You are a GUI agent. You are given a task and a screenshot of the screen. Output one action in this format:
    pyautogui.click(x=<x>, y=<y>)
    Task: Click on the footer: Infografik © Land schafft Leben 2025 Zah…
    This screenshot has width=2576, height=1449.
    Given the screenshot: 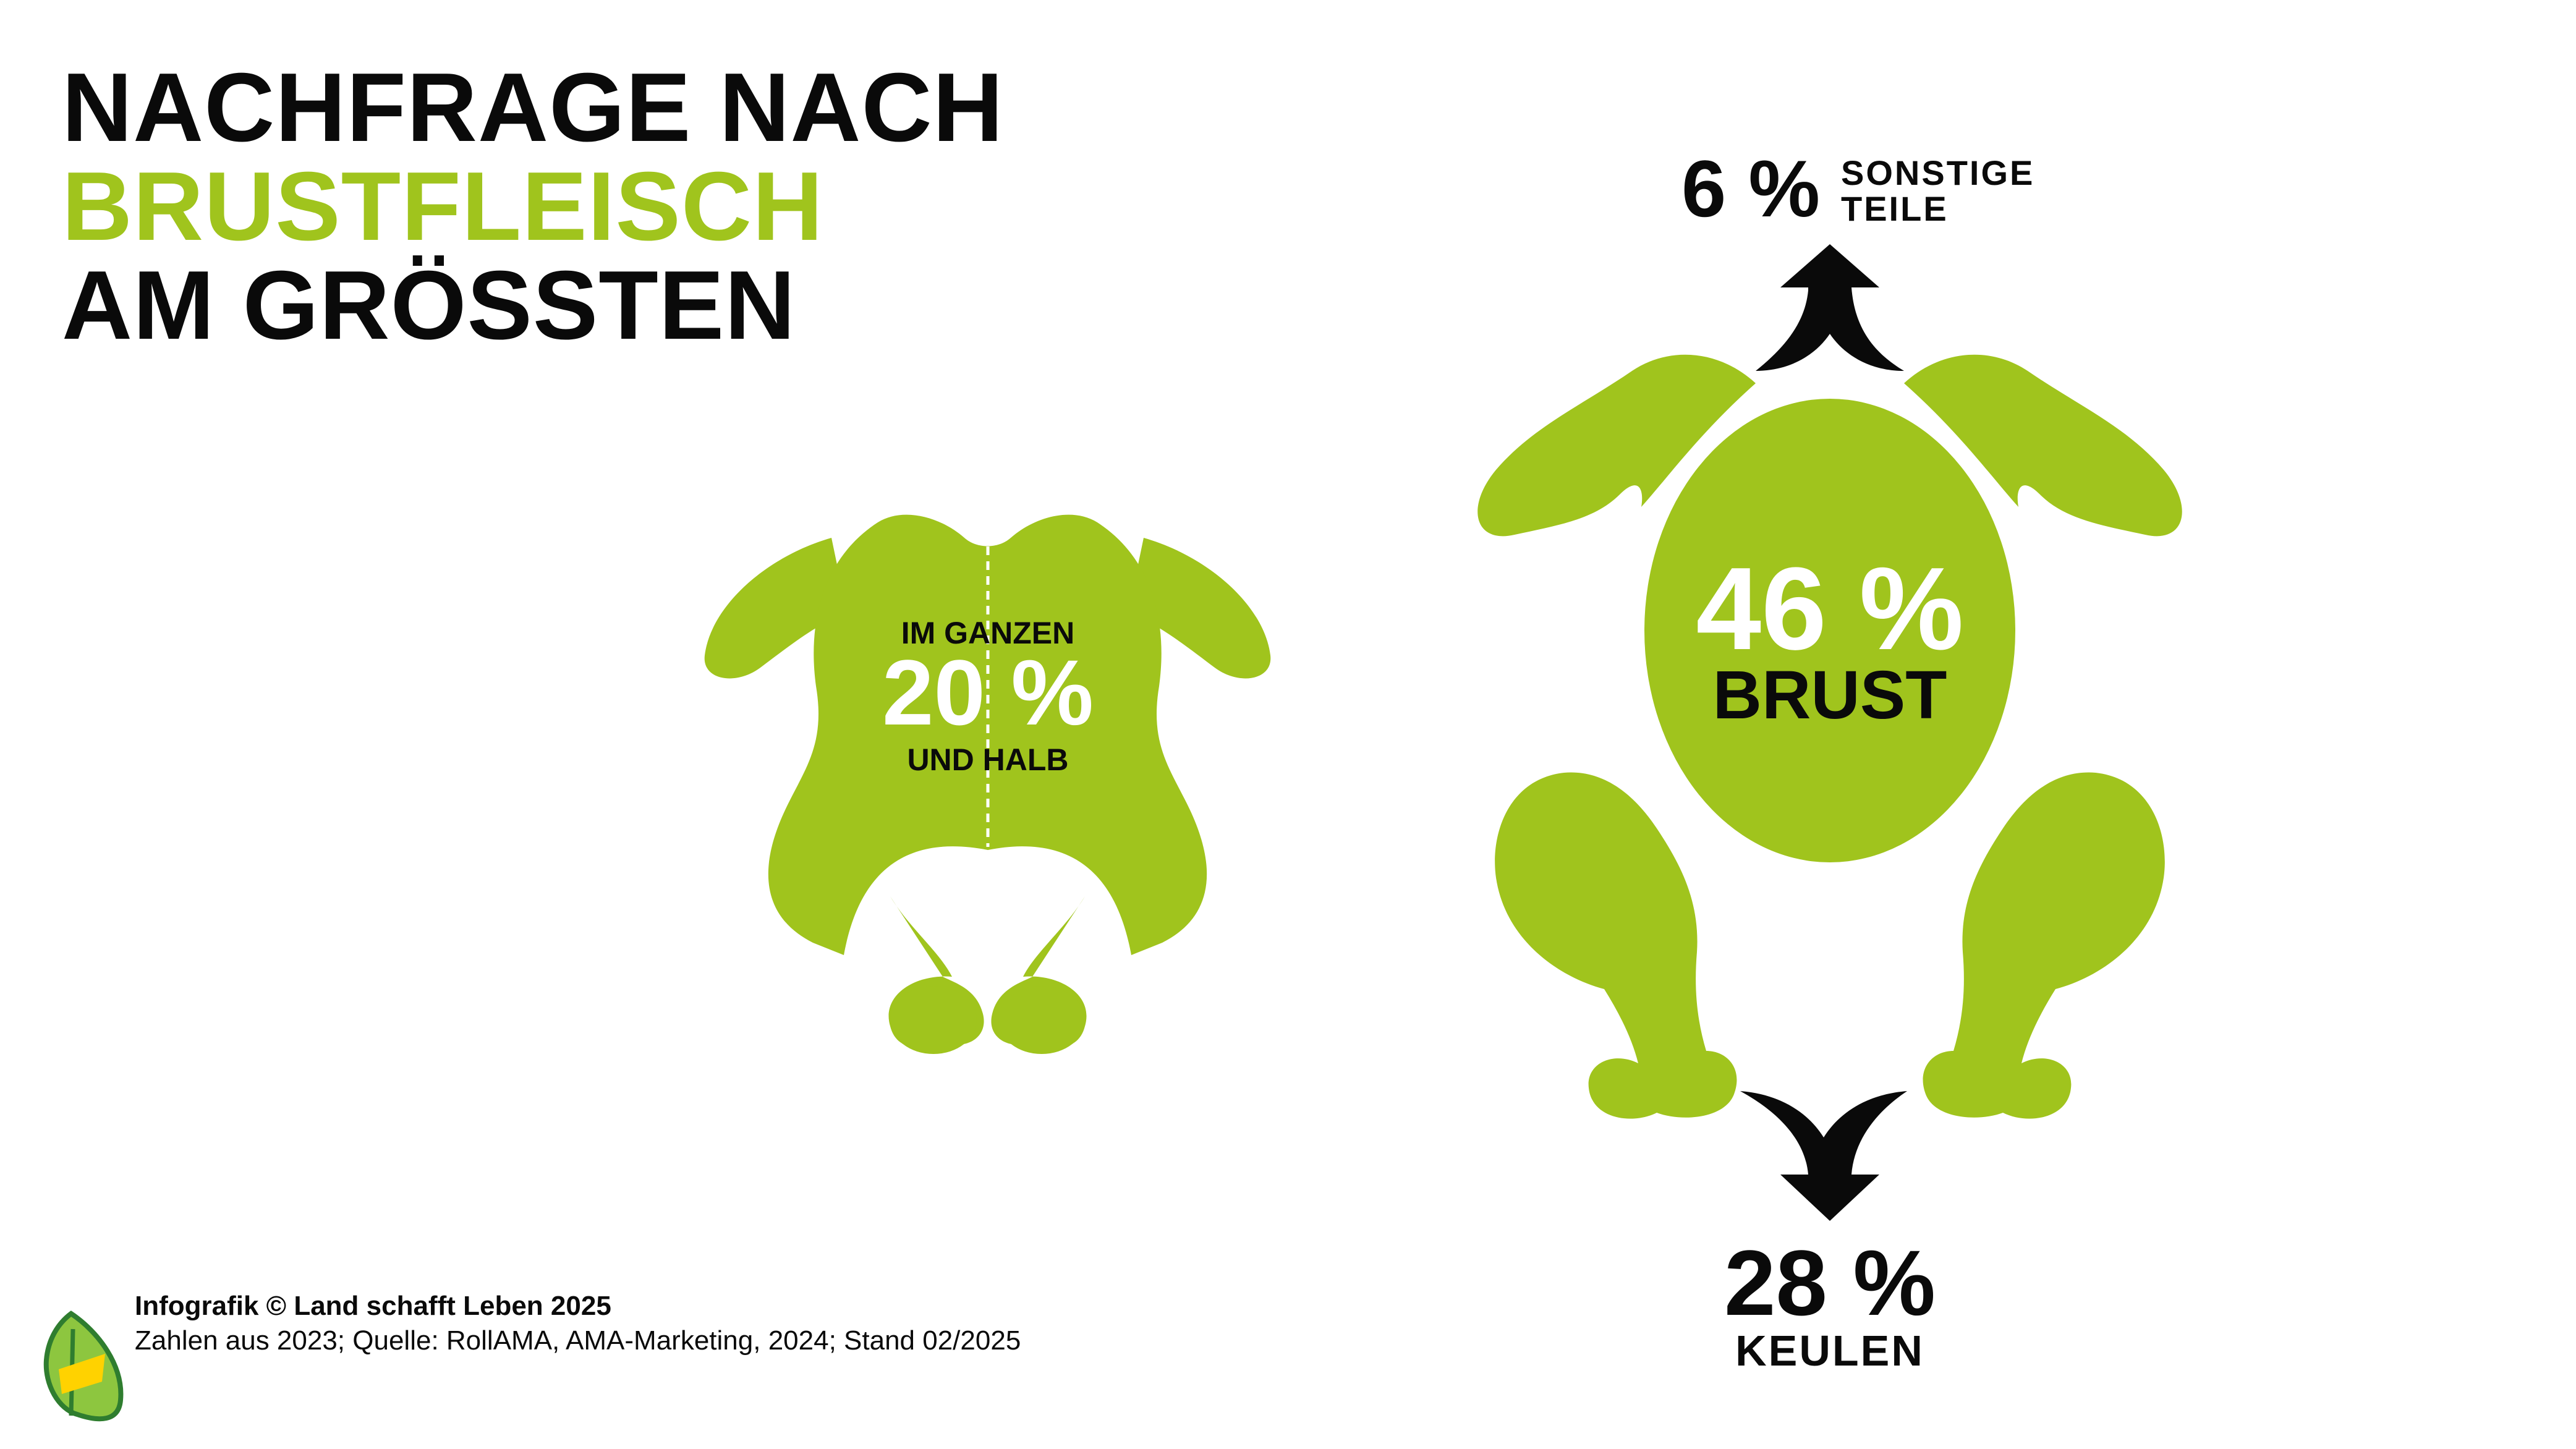 What is the action you would take?
    pyautogui.click(x=578, y=1323)
    